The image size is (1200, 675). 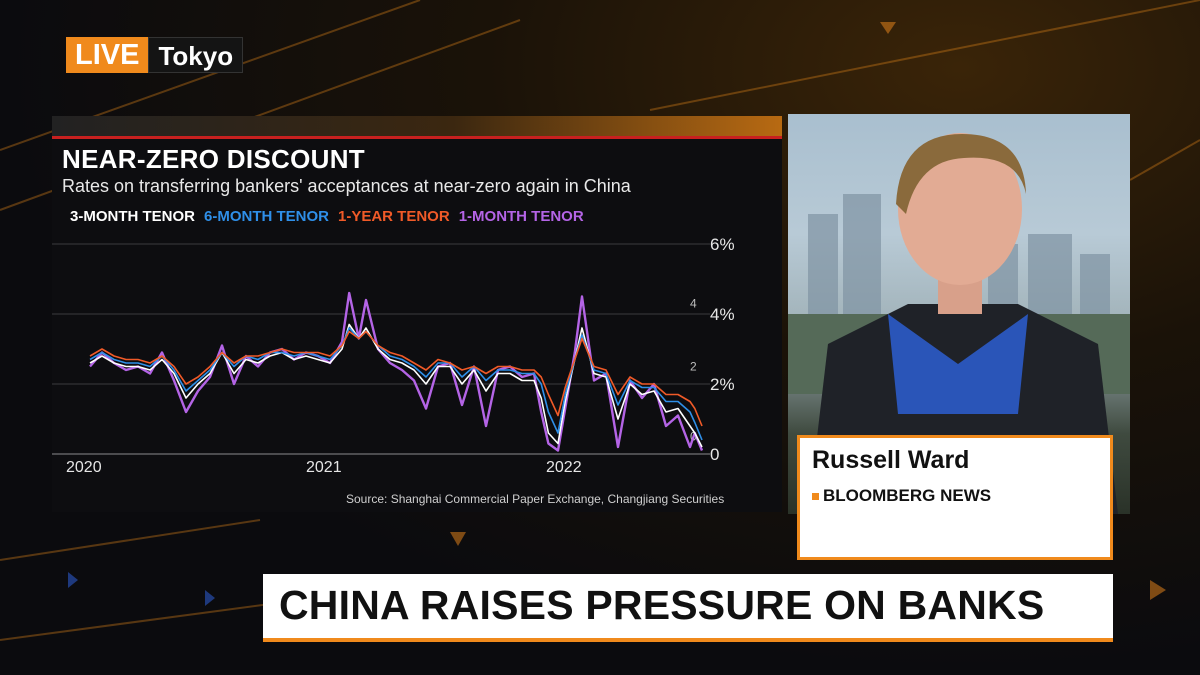 What do you see at coordinates (693, 304) in the screenshot?
I see `right-axis-marker: 4` at bounding box center [693, 304].